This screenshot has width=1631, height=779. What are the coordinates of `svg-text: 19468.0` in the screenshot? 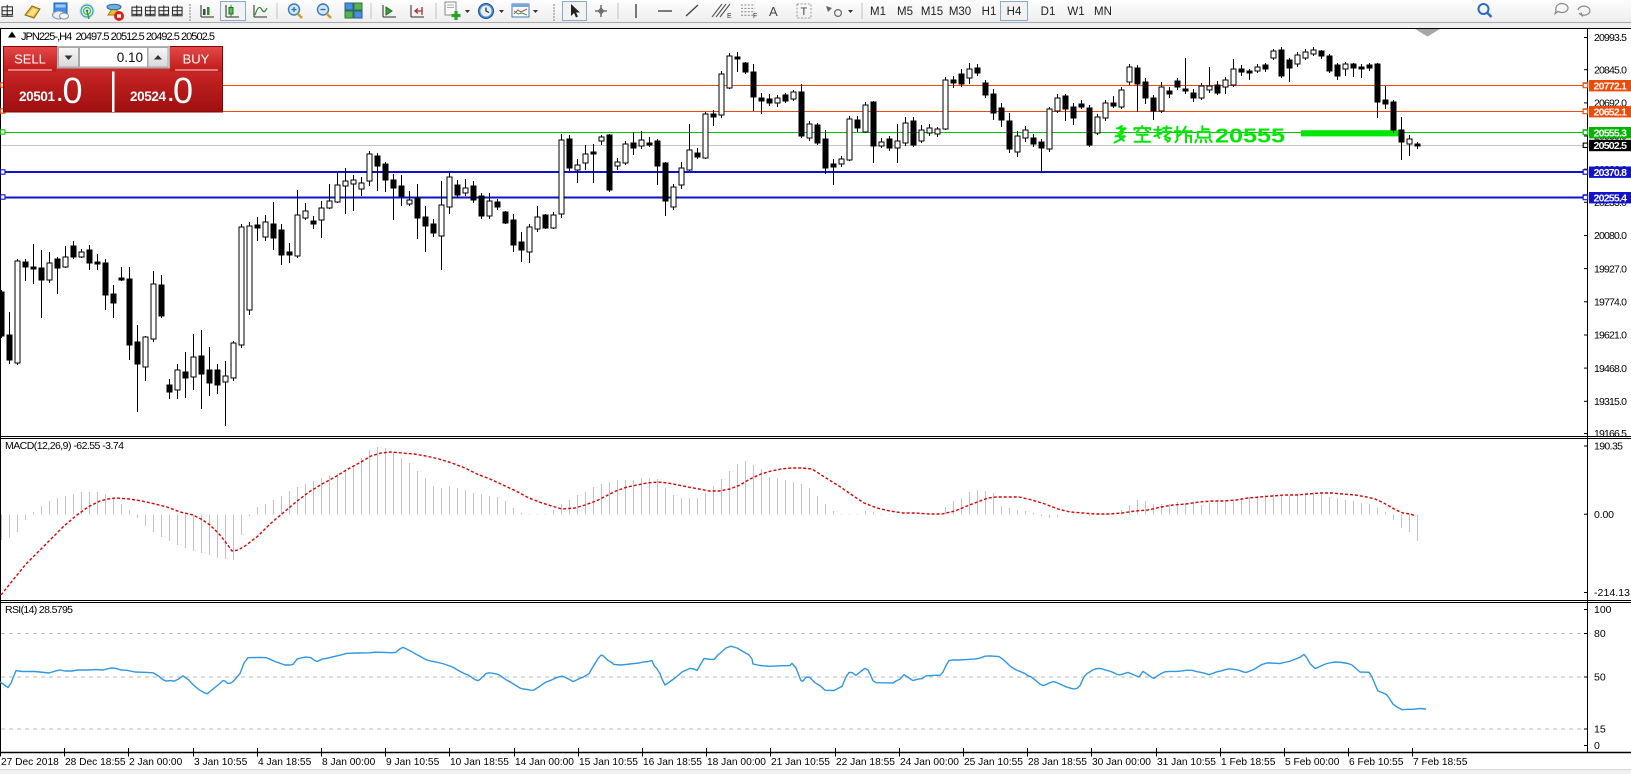 It's located at (1610, 369).